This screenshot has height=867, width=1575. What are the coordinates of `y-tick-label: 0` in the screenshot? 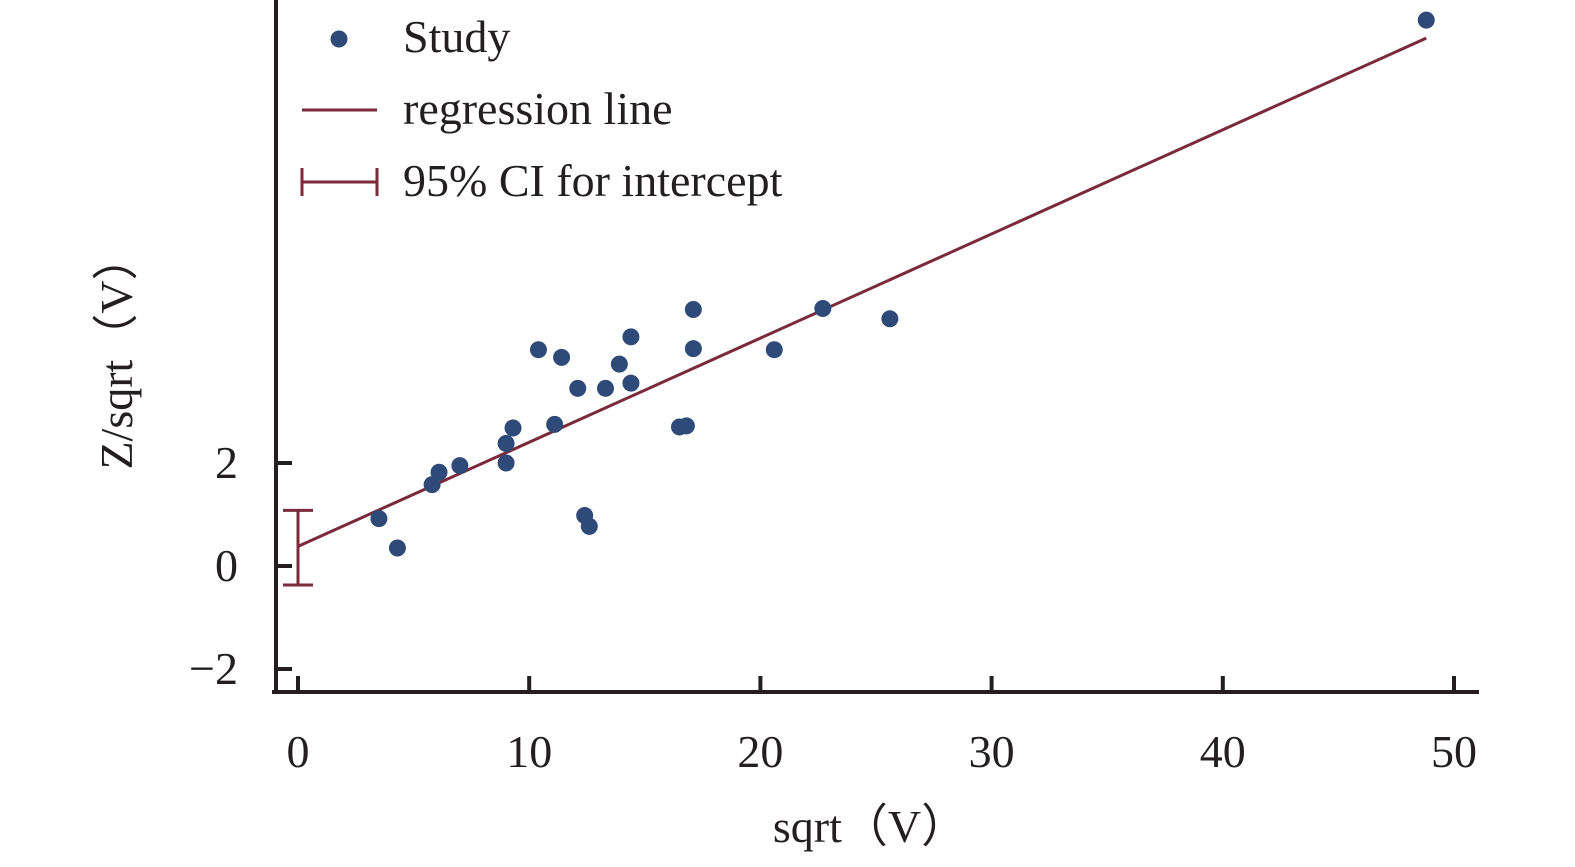 It's located at (226, 565).